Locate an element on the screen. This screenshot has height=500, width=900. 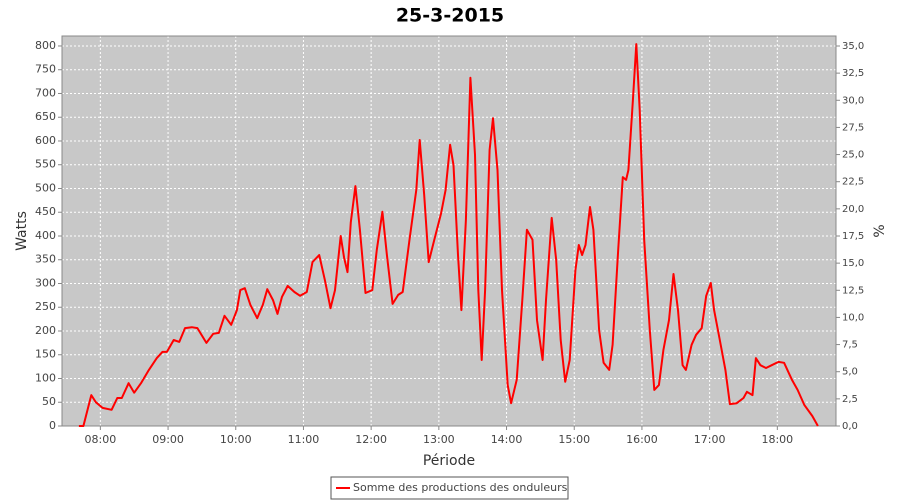
legend: Somme des productions des onduleurs is located at coordinates (449, 488).